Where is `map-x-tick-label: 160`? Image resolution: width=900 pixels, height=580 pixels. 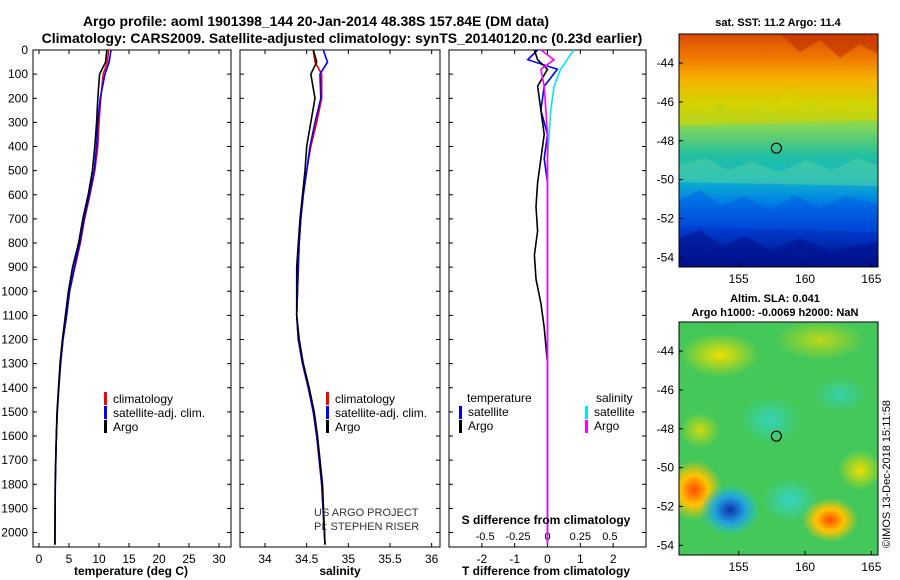
map-x-tick-label: 160 is located at coordinates (805, 567).